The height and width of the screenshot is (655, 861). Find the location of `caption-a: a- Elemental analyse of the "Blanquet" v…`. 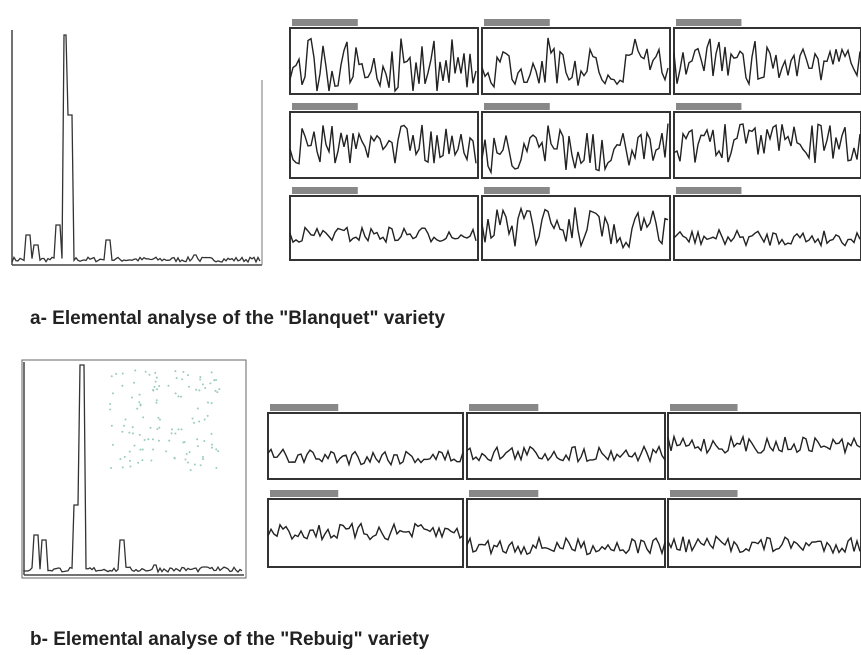

caption-a: a- Elemental analyse of the "Blanquet" v… is located at coordinates (237, 318).